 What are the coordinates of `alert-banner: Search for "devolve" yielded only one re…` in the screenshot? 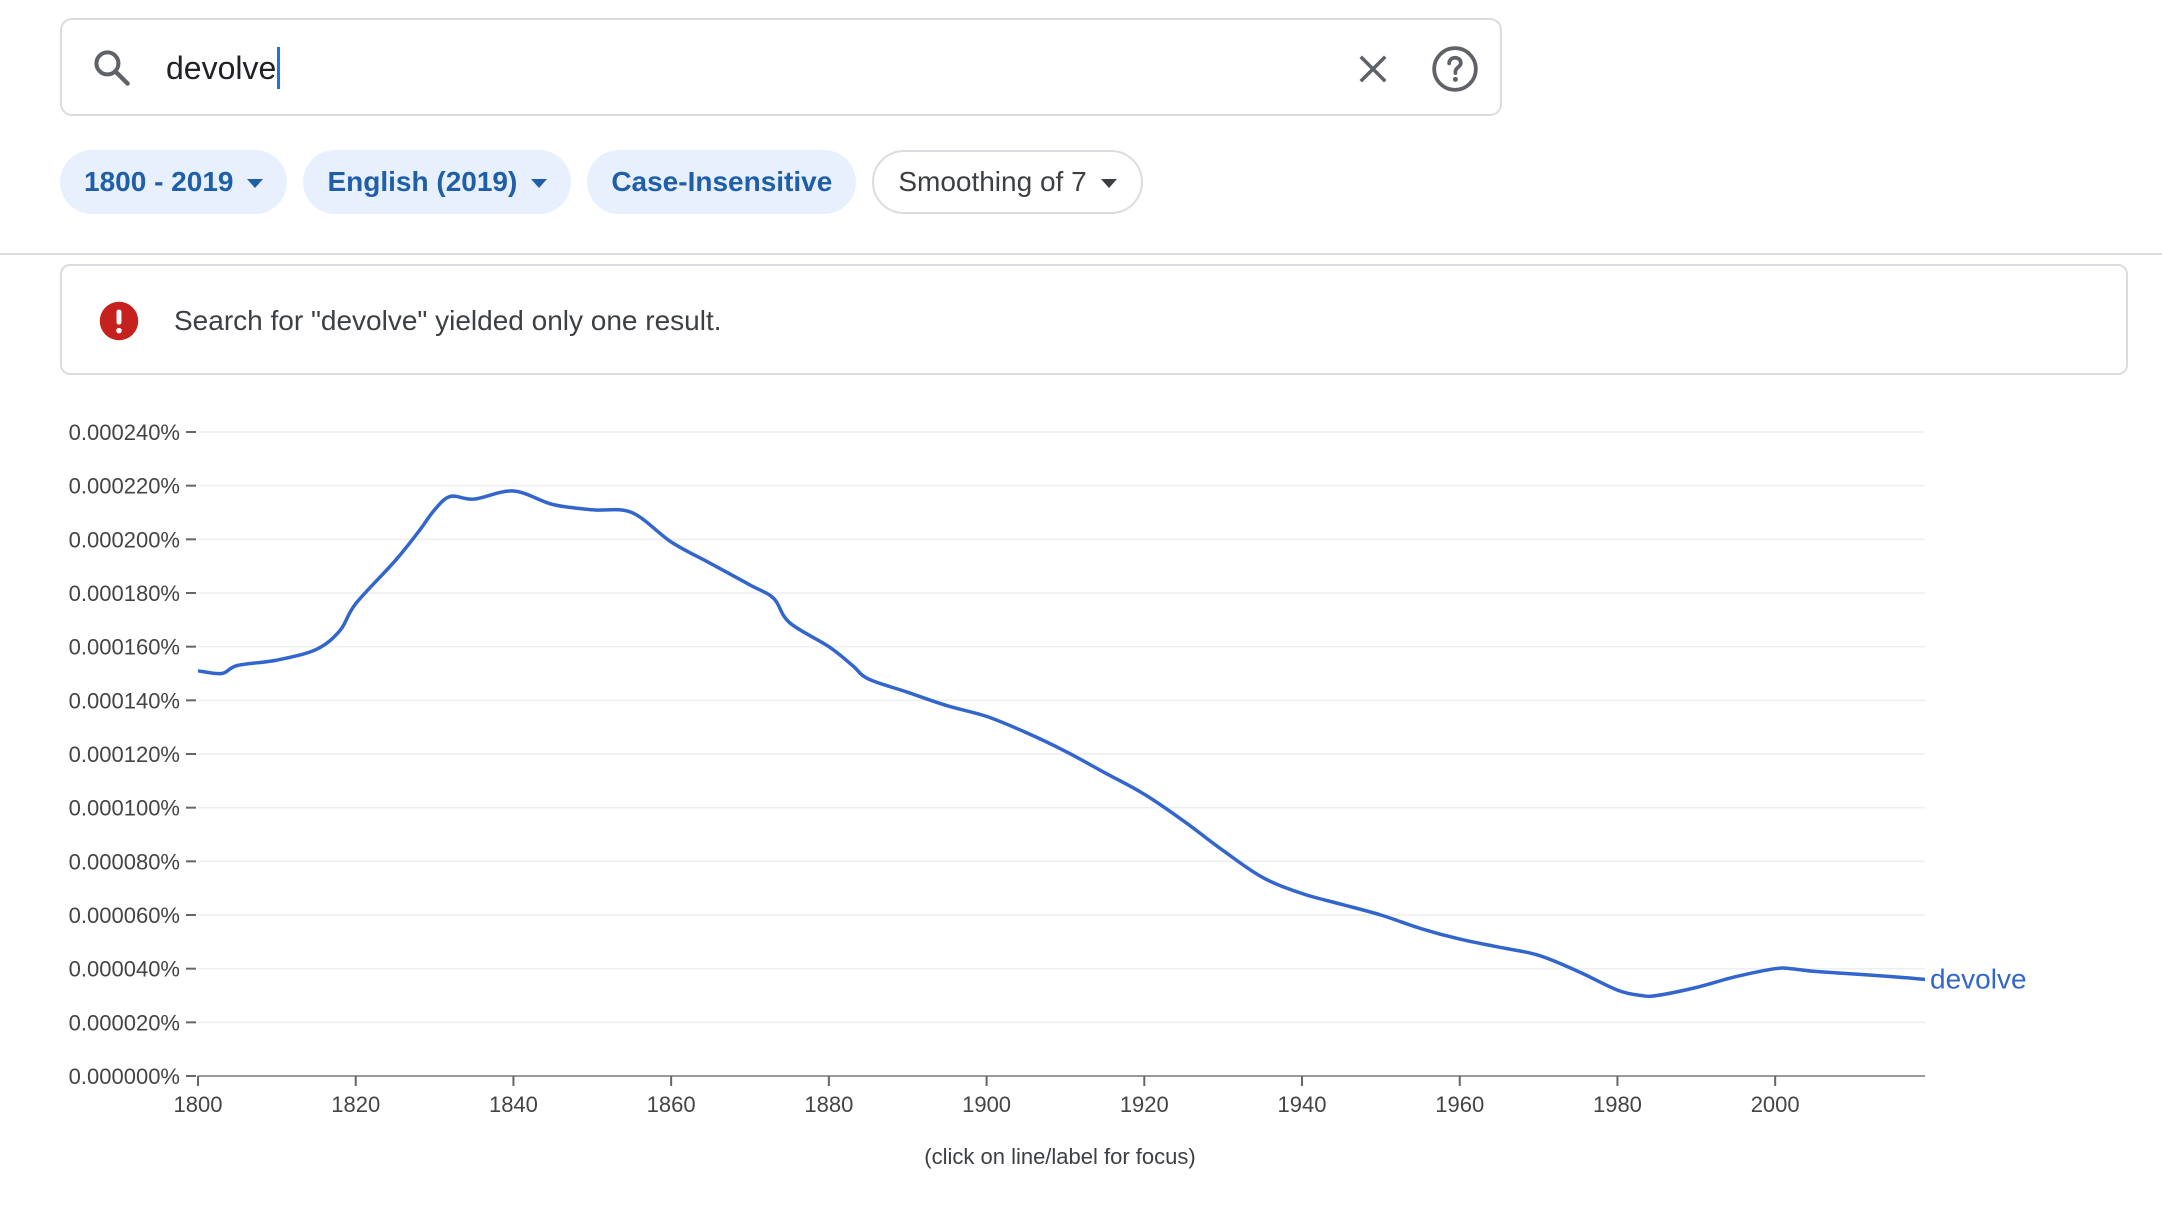 It's located at (1094, 319).